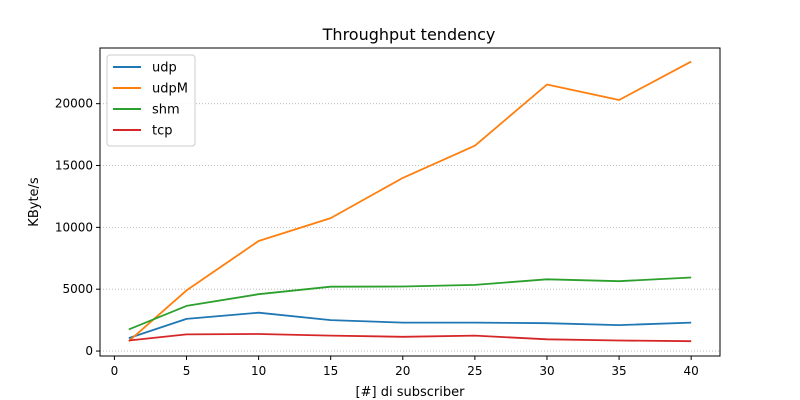 This screenshot has height=400, width=800. Describe the element at coordinates (474, 371) in the screenshot. I see `x-tick-label: 25` at that location.